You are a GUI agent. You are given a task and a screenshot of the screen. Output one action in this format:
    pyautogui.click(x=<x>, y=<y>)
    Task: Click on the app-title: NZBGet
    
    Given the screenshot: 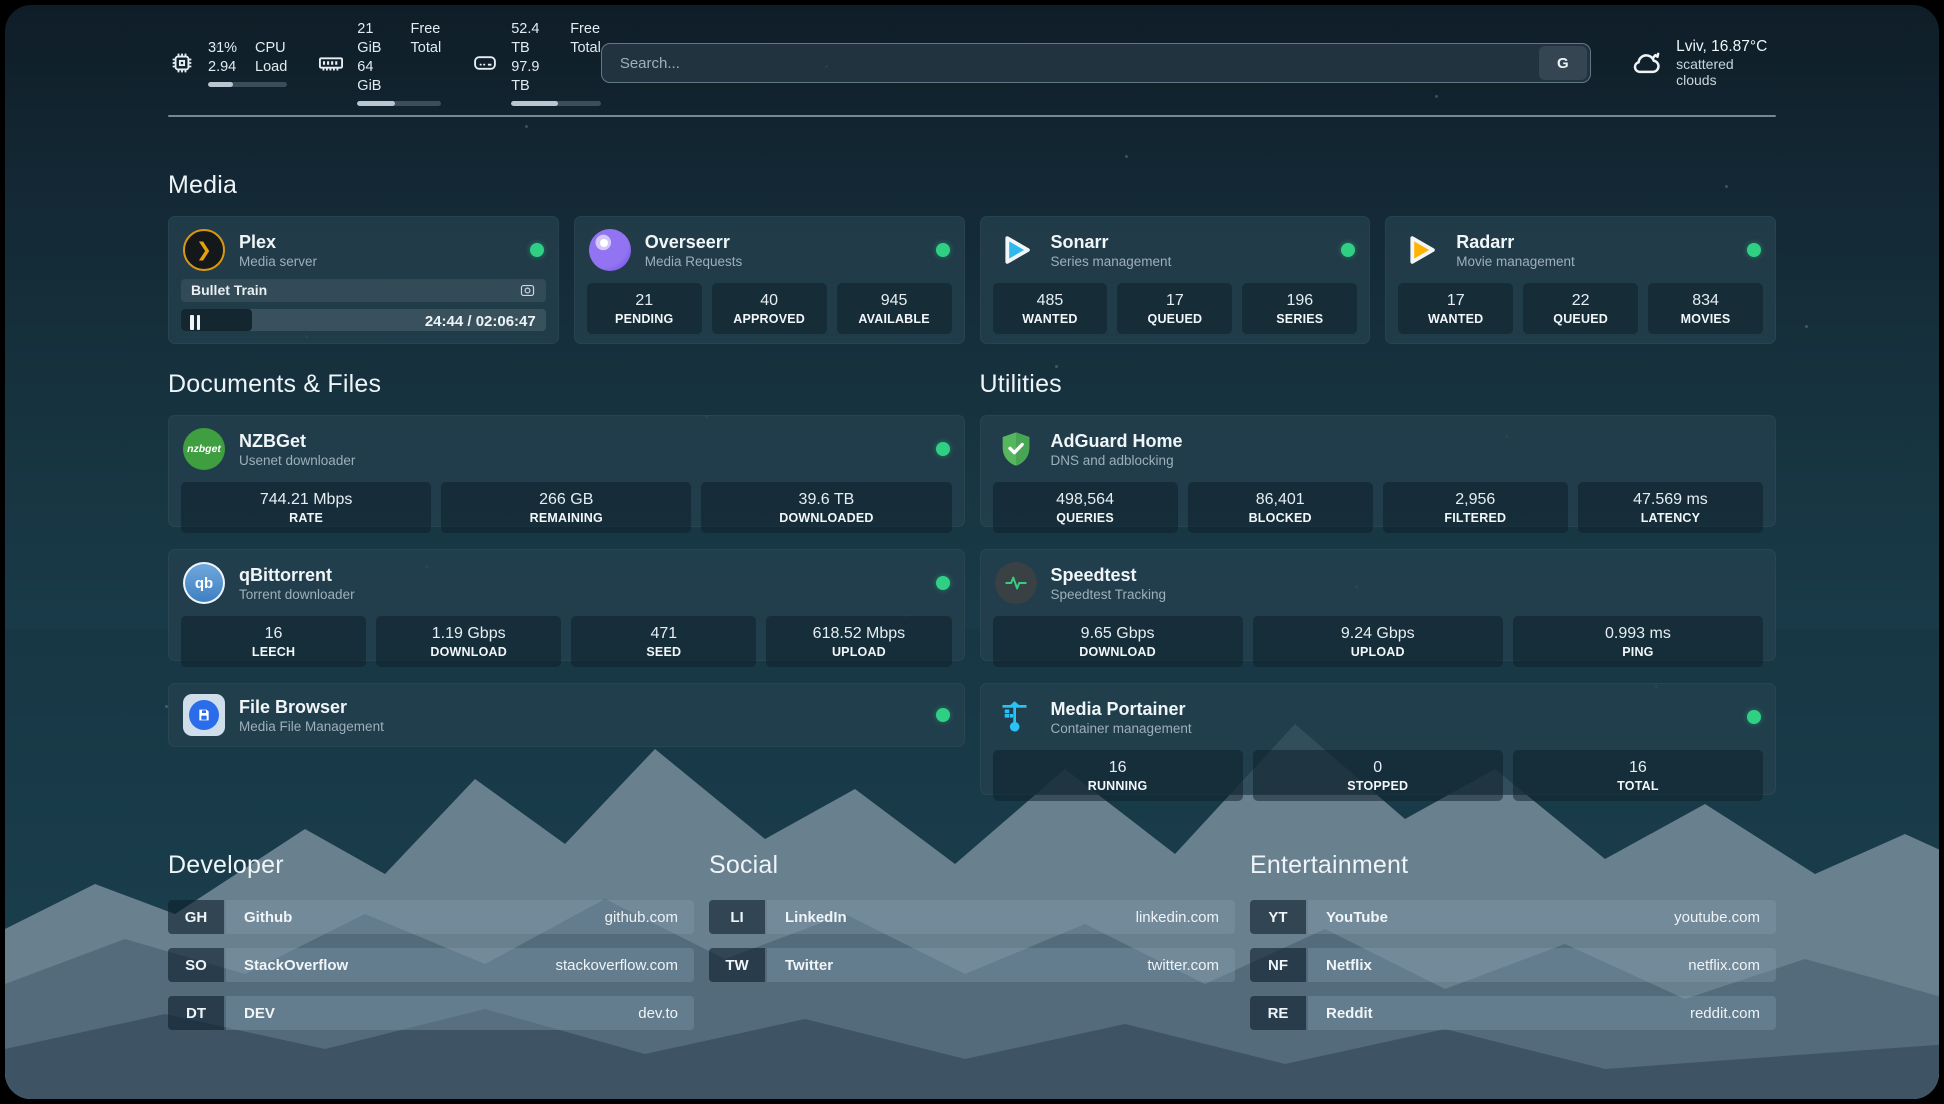 What is the action you would take?
    pyautogui.click(x=272, y=441)
    